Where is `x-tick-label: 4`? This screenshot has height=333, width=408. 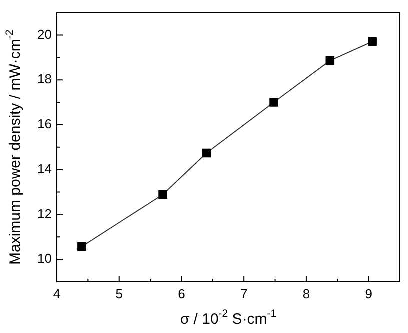
x-tick-label: 4 is located at coordinates (57, 294).